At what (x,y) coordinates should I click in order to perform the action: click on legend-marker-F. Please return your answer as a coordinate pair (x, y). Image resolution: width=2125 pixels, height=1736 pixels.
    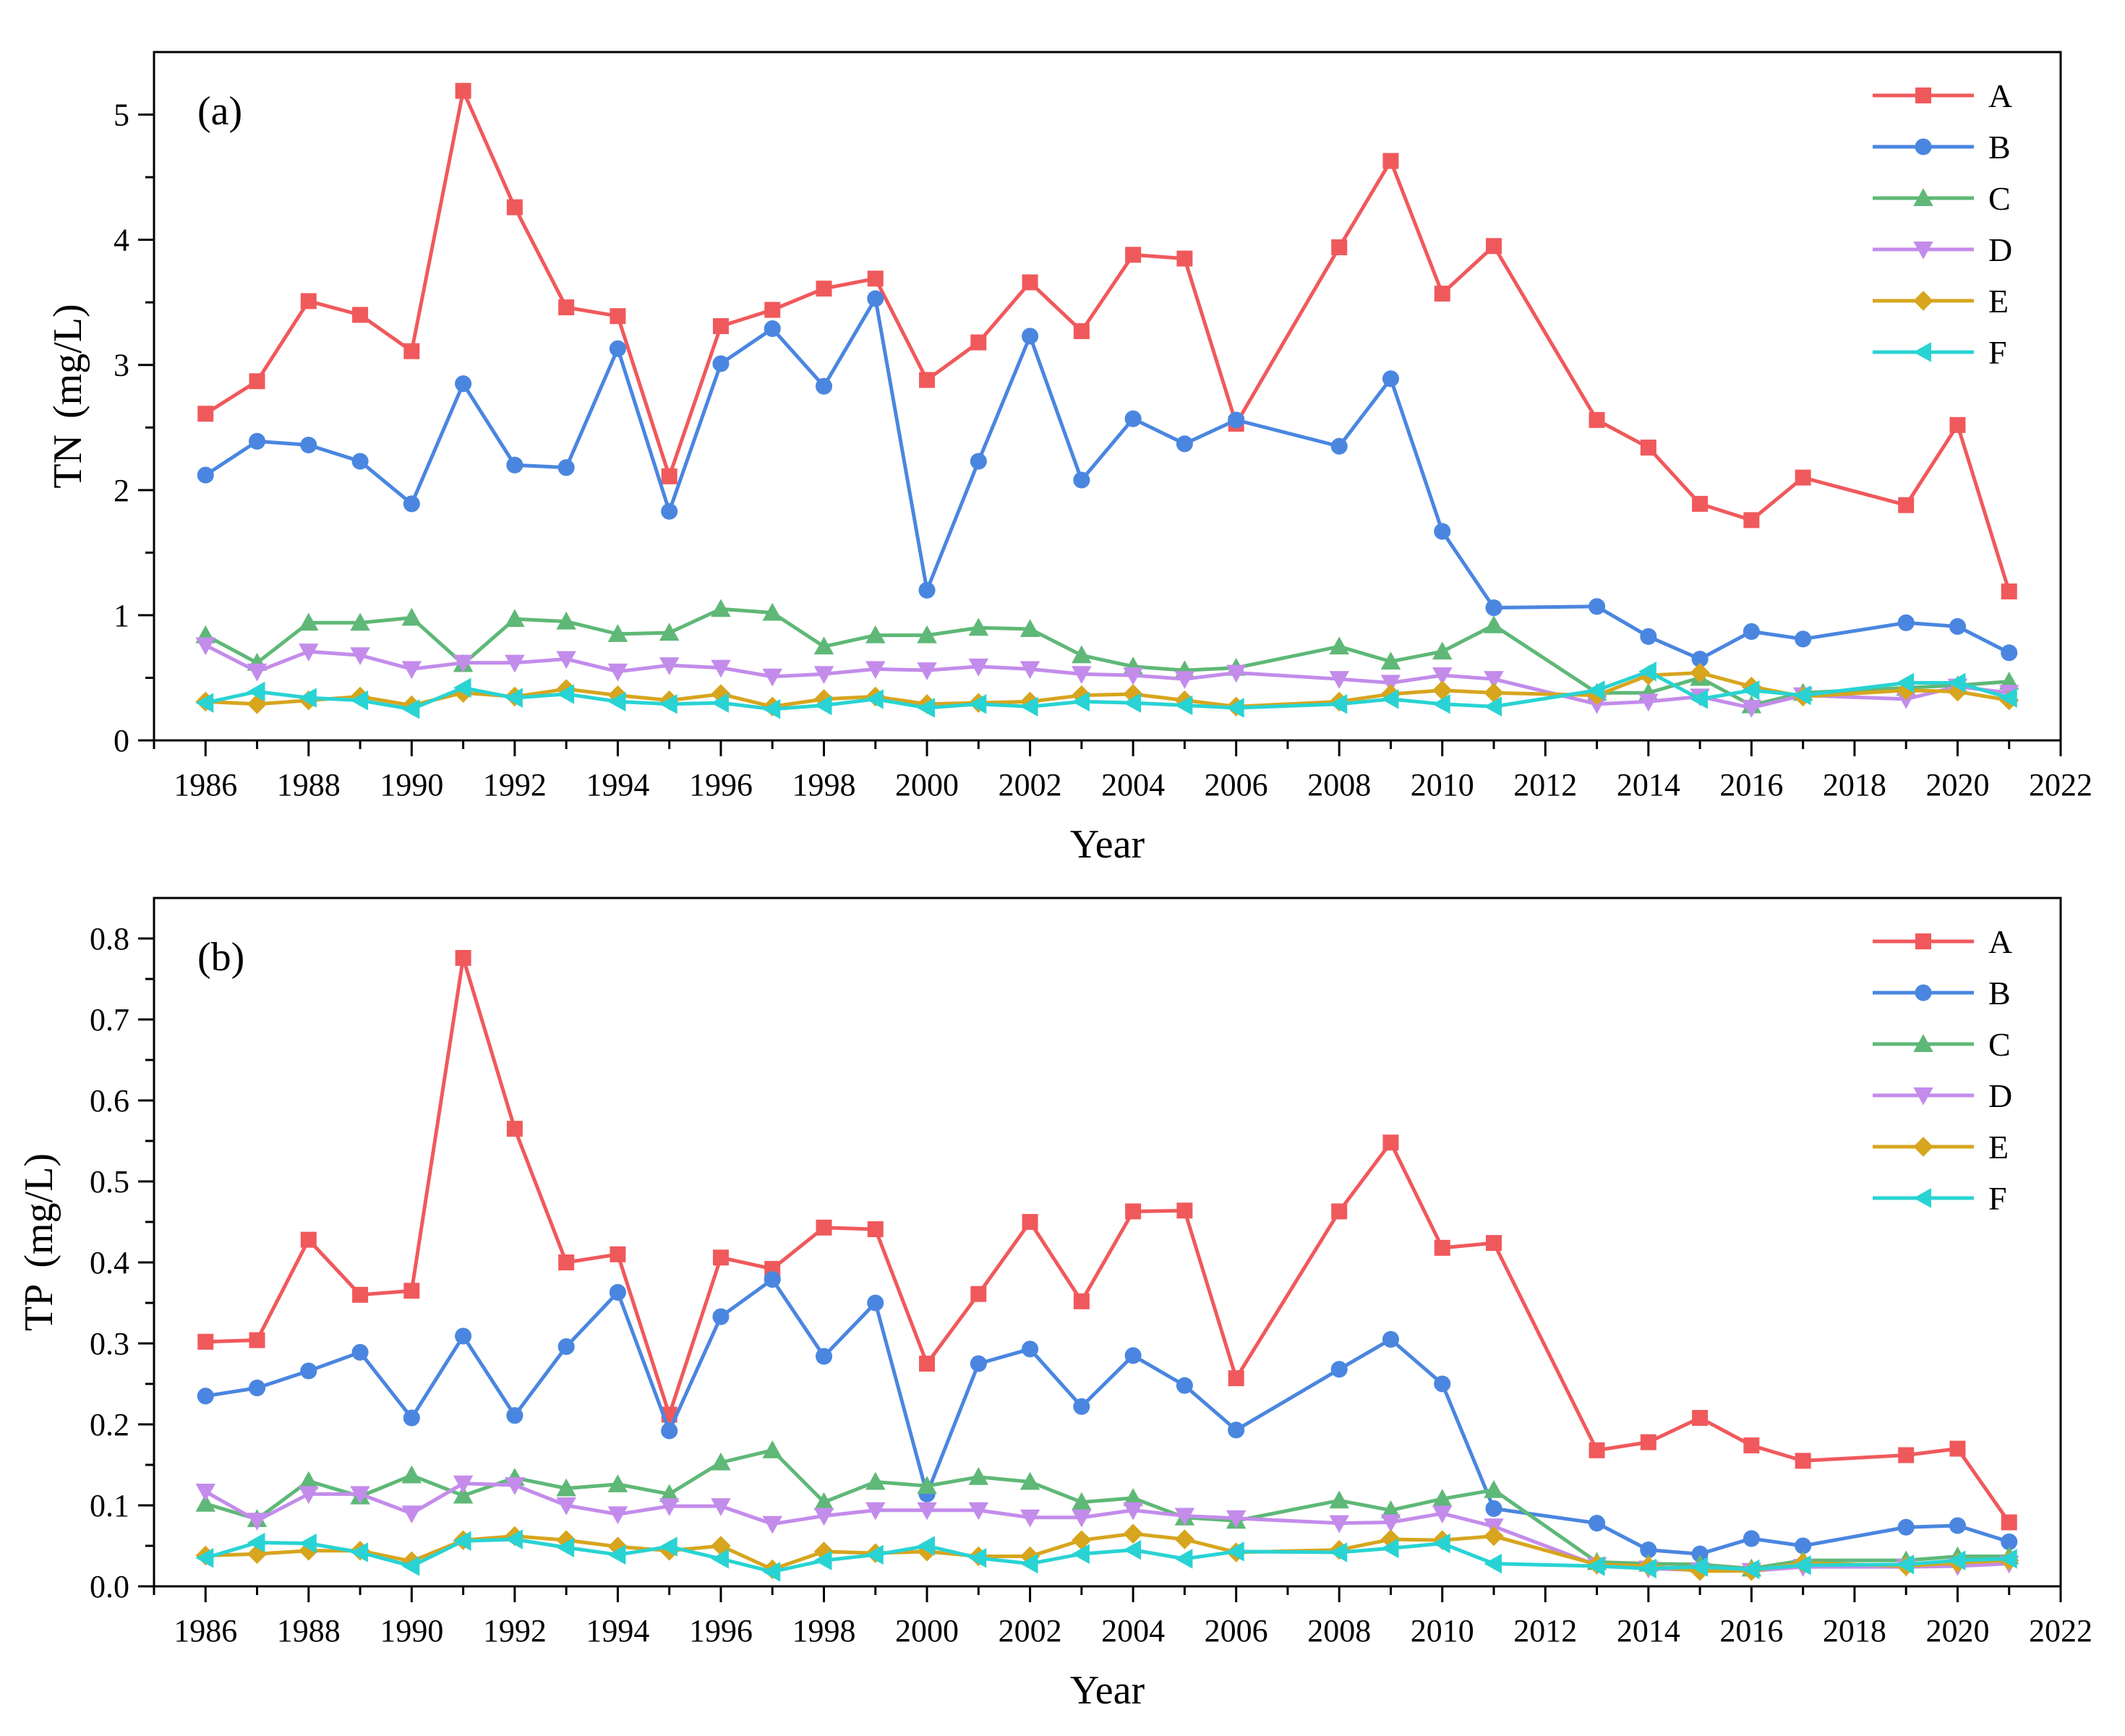
    Looking at the image, I should click on (1922, 1198).